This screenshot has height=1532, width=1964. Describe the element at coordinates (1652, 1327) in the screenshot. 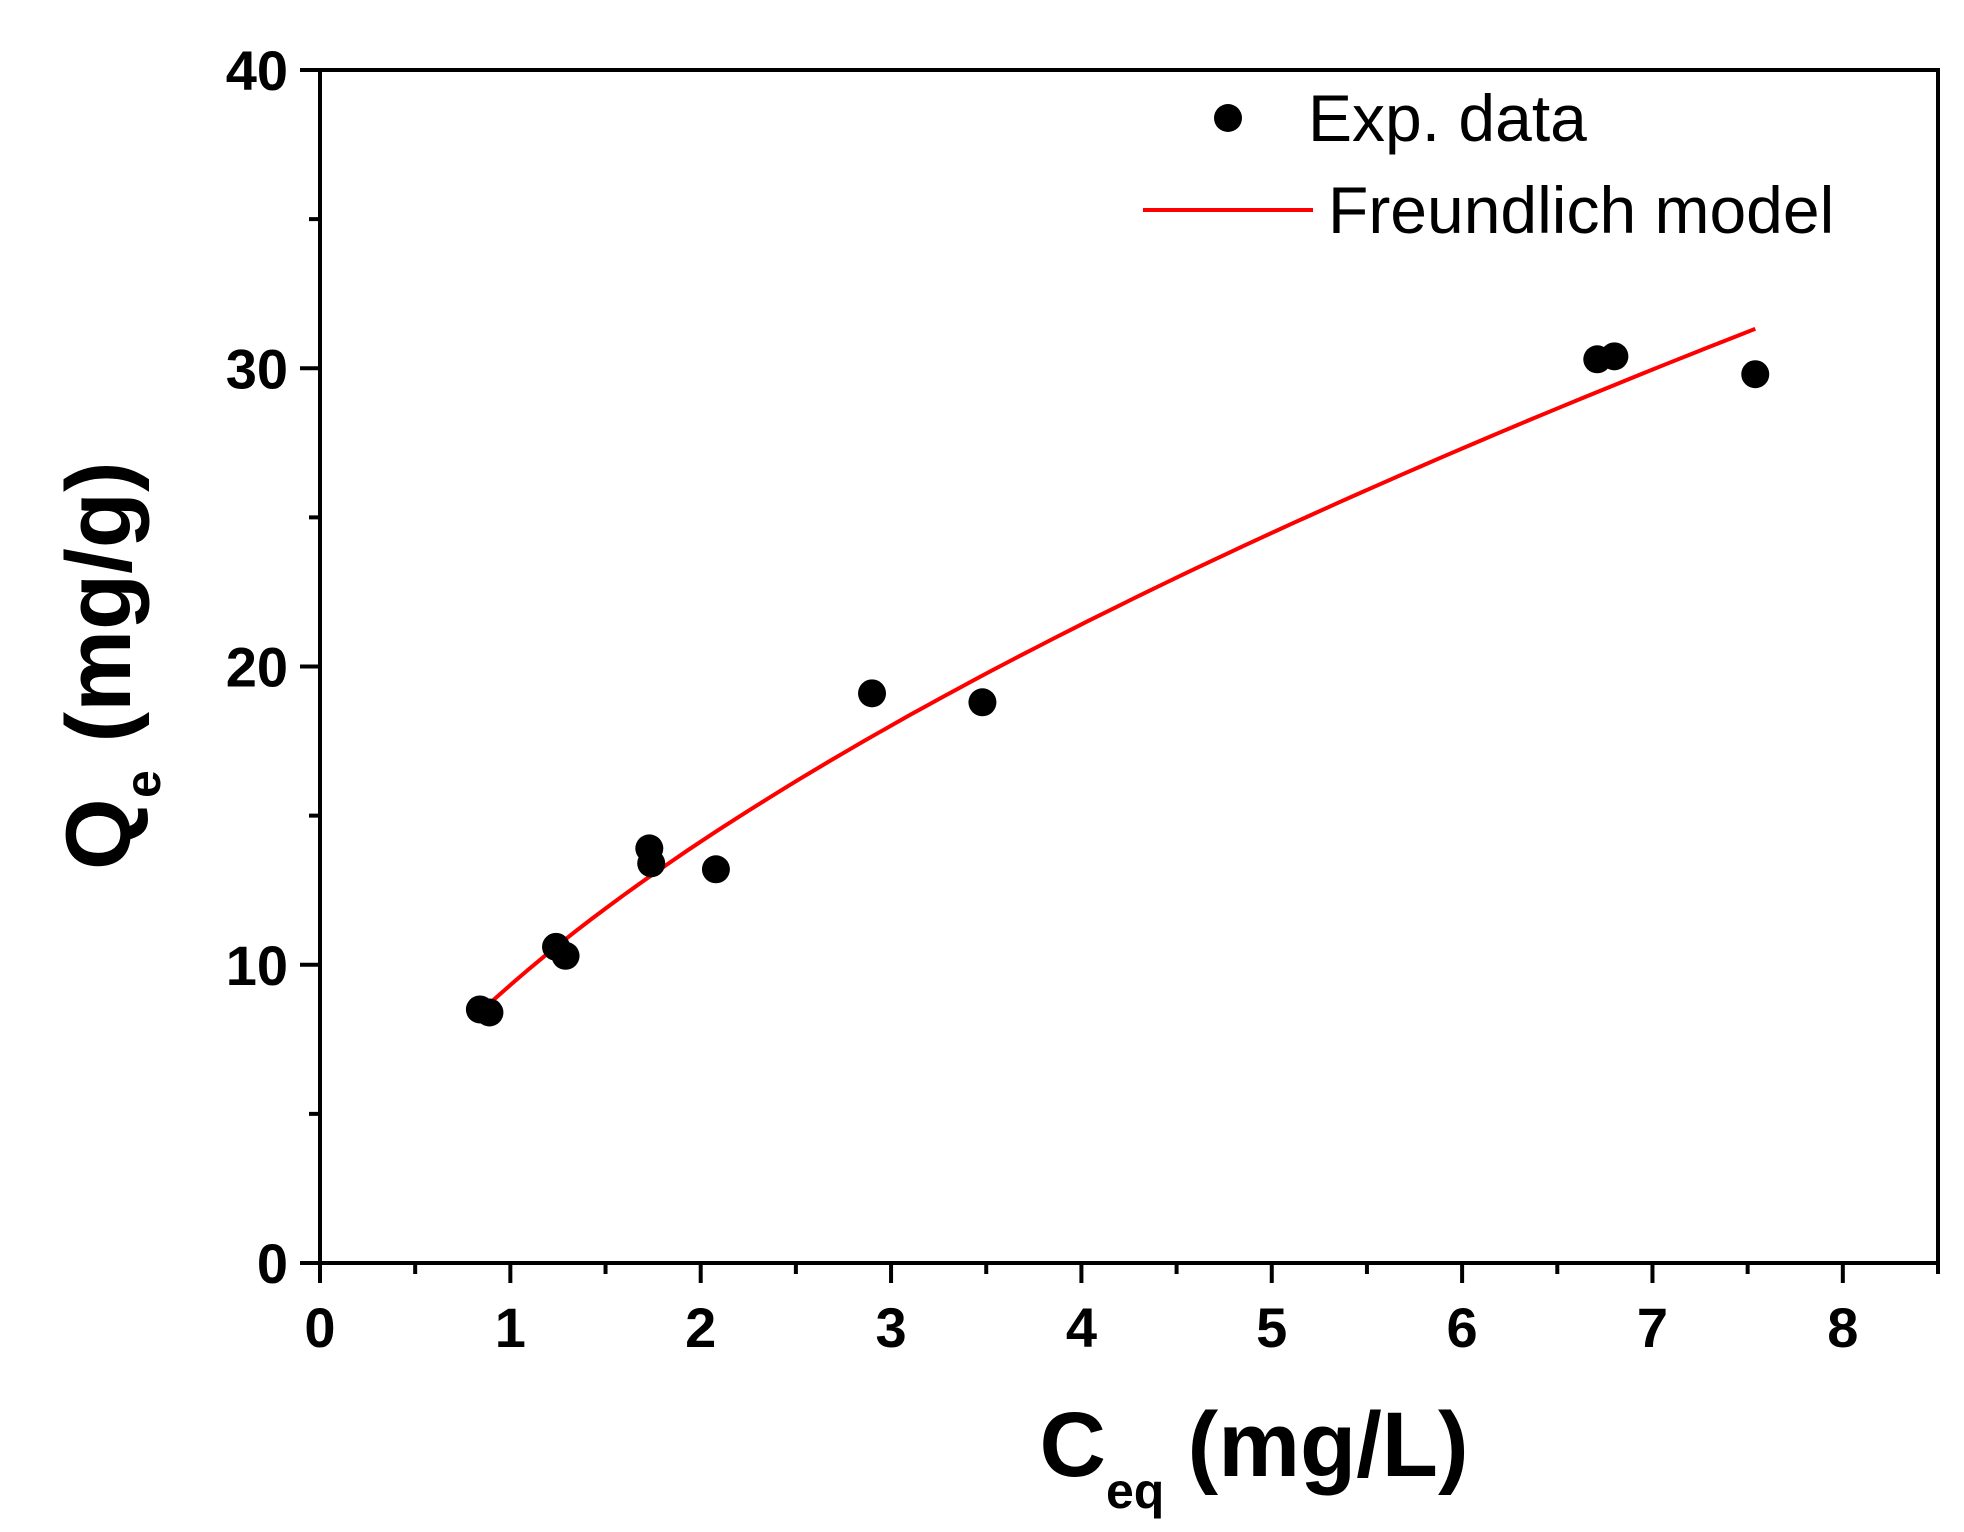

I see `x-tick-label: 7` at that location.